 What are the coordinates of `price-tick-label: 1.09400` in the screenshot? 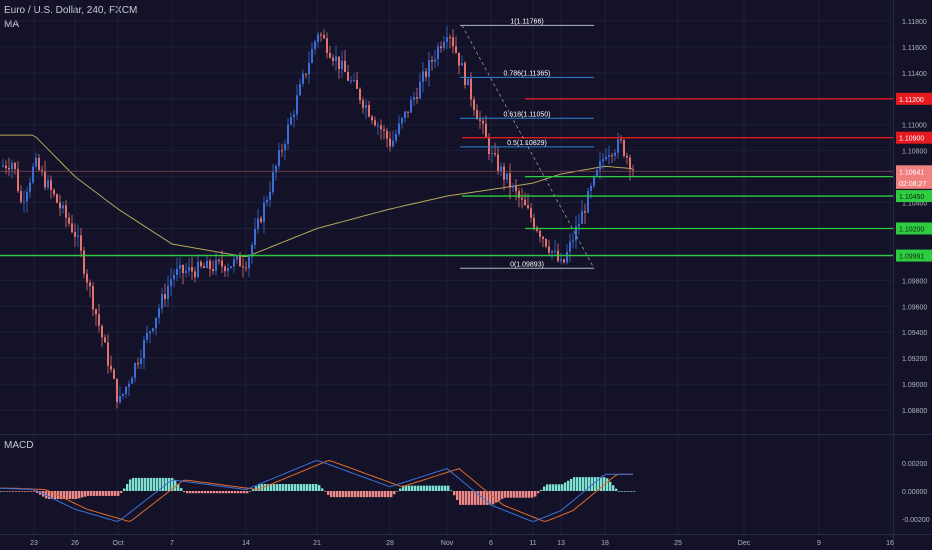 It's located at (914, 333).